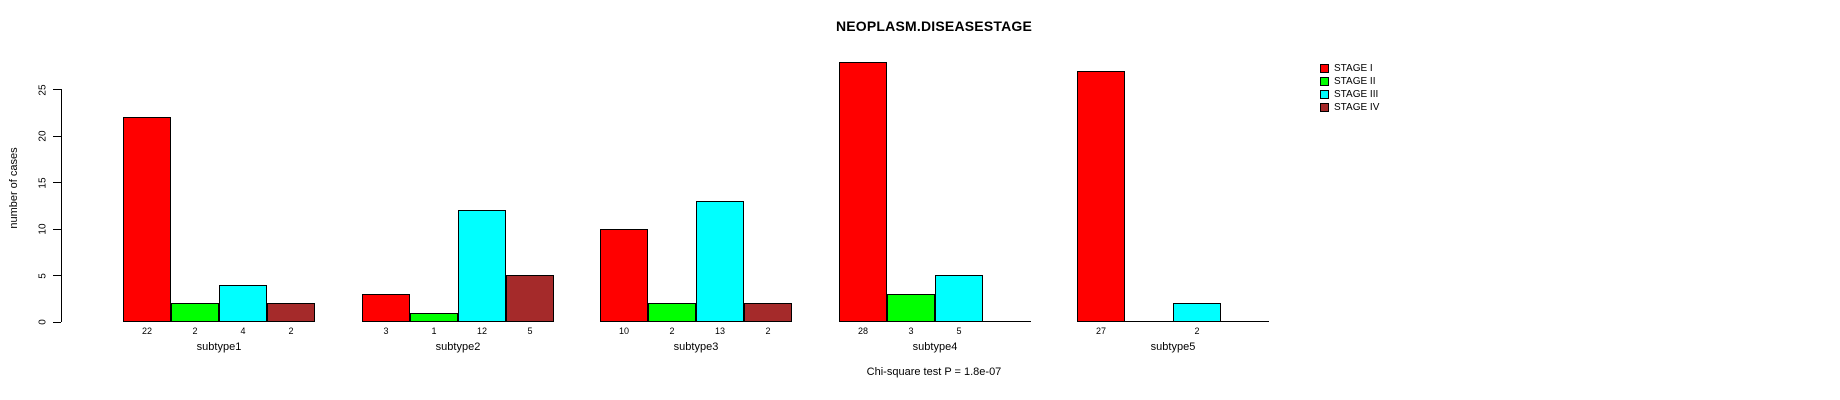 The height and width of the screenshot is (400, 1840). What do you see at coordinates (720, 261) in the screenshot?
I see `bar-subtype3-stage-iii` at bounding box center [720, 261].